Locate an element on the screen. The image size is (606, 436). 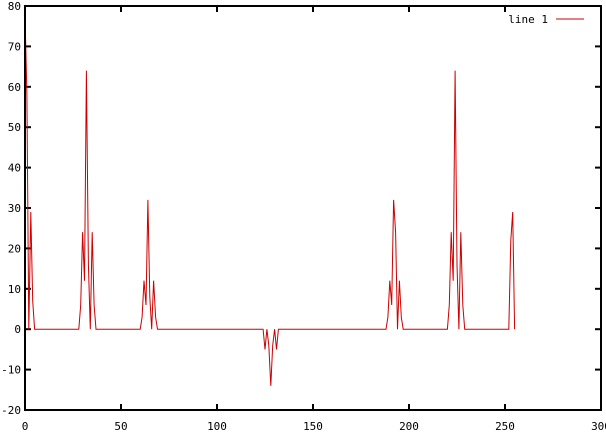
x-tick-label: 250 is located at coordinates (505, 426).